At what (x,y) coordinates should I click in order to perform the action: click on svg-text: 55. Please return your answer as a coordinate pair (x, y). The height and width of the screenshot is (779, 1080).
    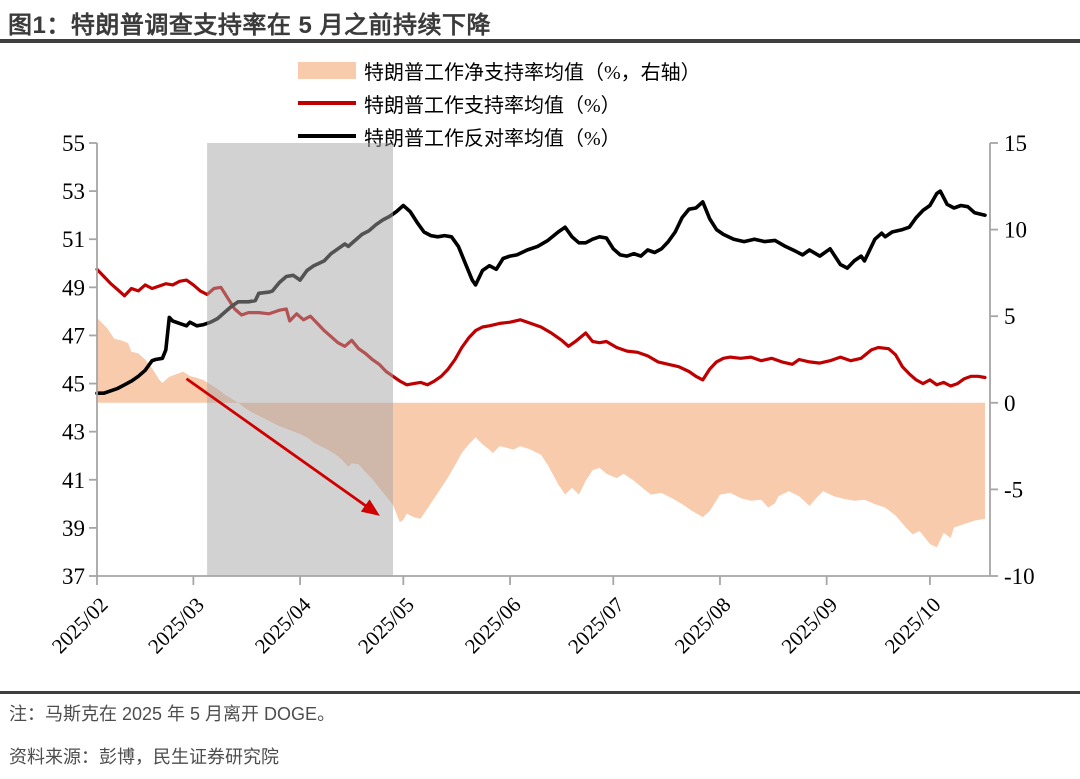
    Looking at the image, I should click on (73, 143).